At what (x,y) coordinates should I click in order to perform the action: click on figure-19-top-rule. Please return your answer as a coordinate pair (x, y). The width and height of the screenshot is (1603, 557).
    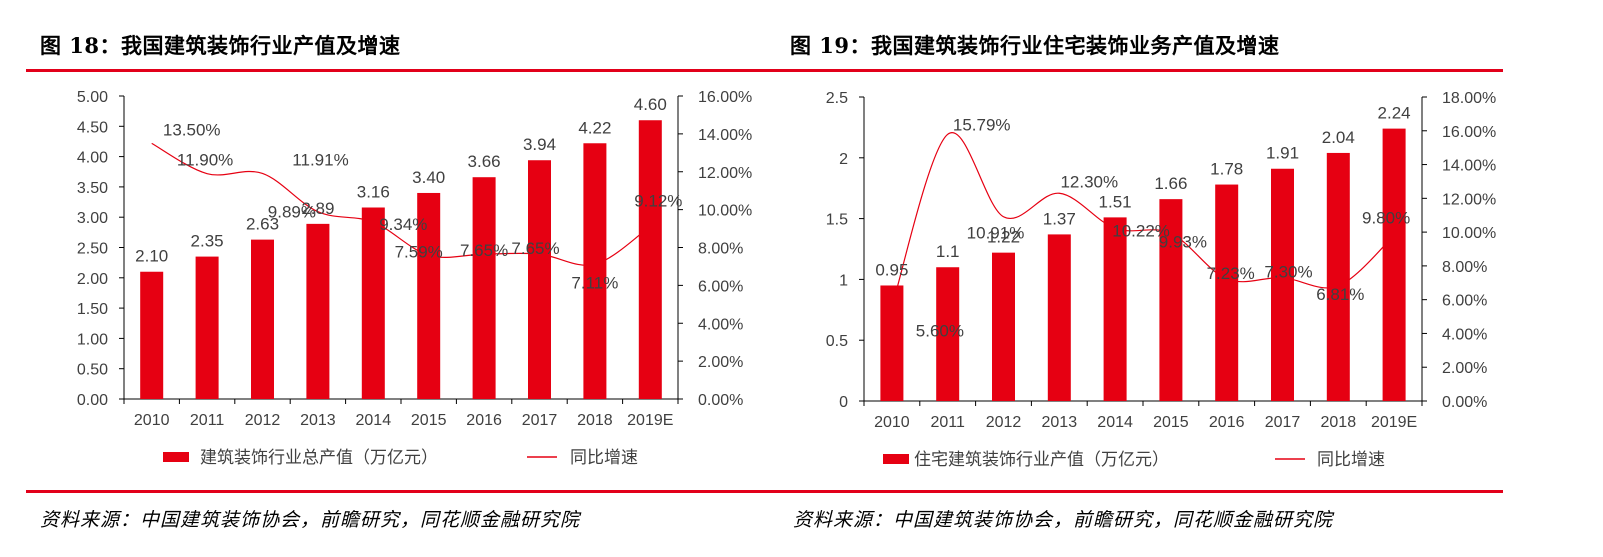
    Looking at the image, I should click on (1141, 70).